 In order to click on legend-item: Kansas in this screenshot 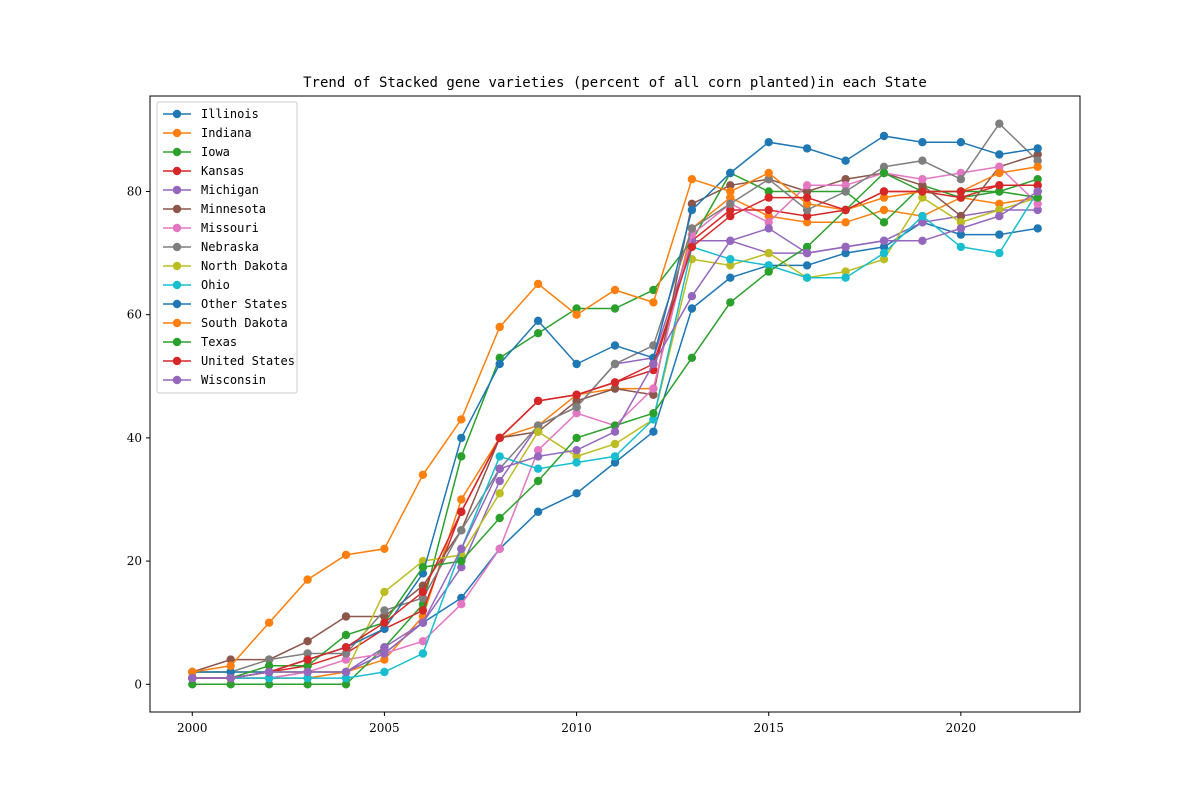, I will do `click(203, 171)`.